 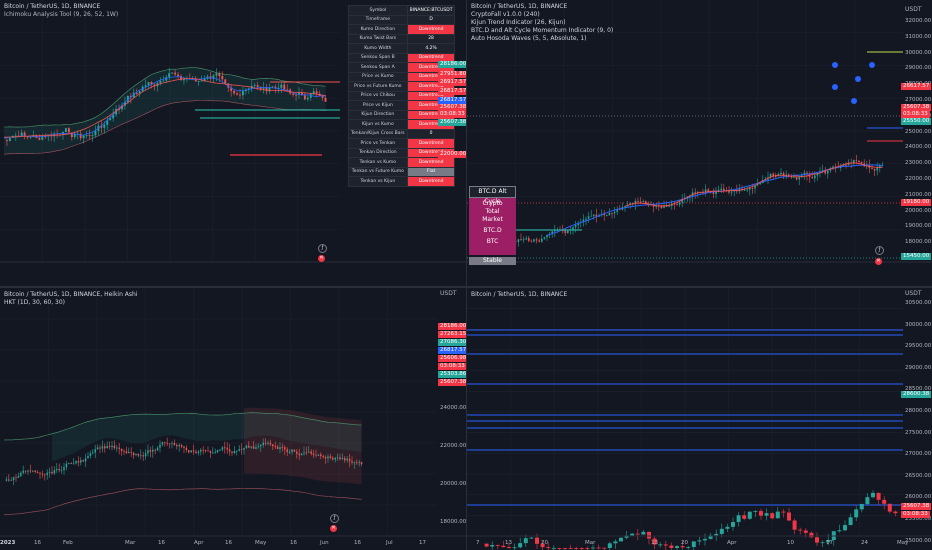 I want to click on table-row: Price vs Tenkan Downtrend, so click(x=402, y=143).